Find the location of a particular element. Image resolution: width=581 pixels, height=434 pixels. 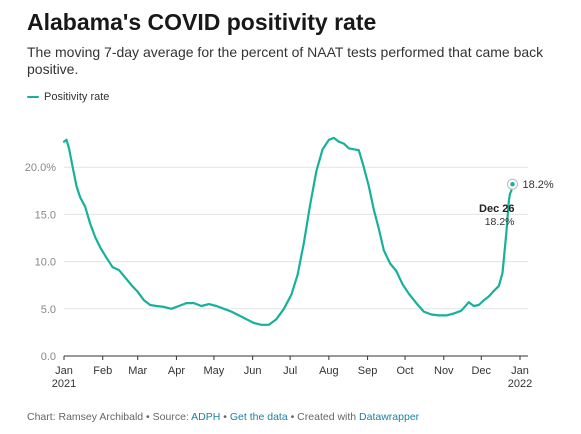

x-tick-label: Dec is located at coordinates (481, 371).